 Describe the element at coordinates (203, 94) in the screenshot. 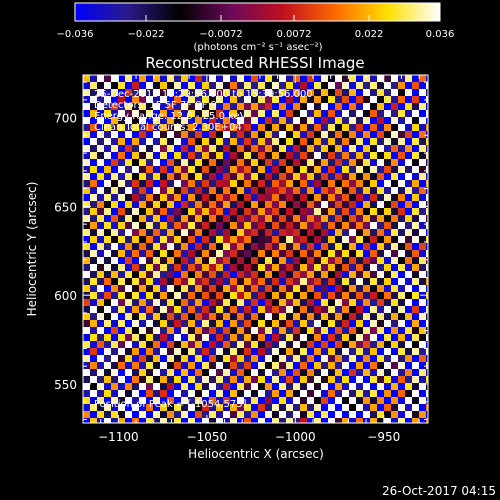

I see `info-line-time: 25-Dec-2015 15:29:56.000 to 15:39:56.000` at that location.